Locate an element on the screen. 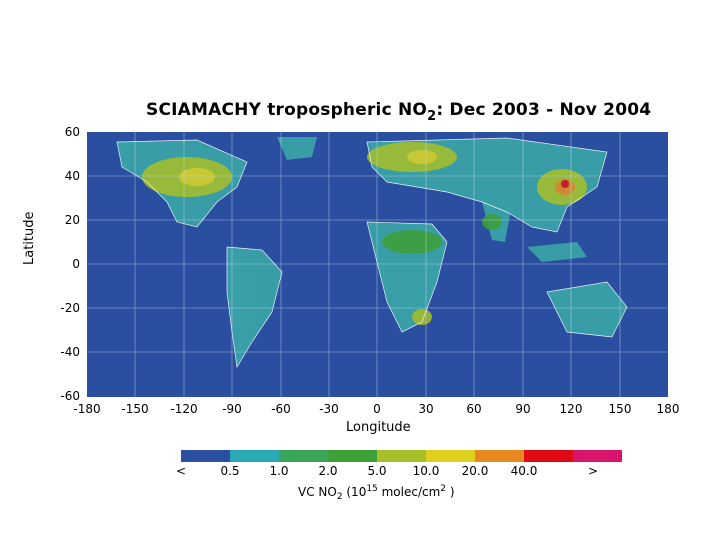 This screenshot has height=540, width=720. y-axis-label: Latitude is located at coordinates (29, 238).